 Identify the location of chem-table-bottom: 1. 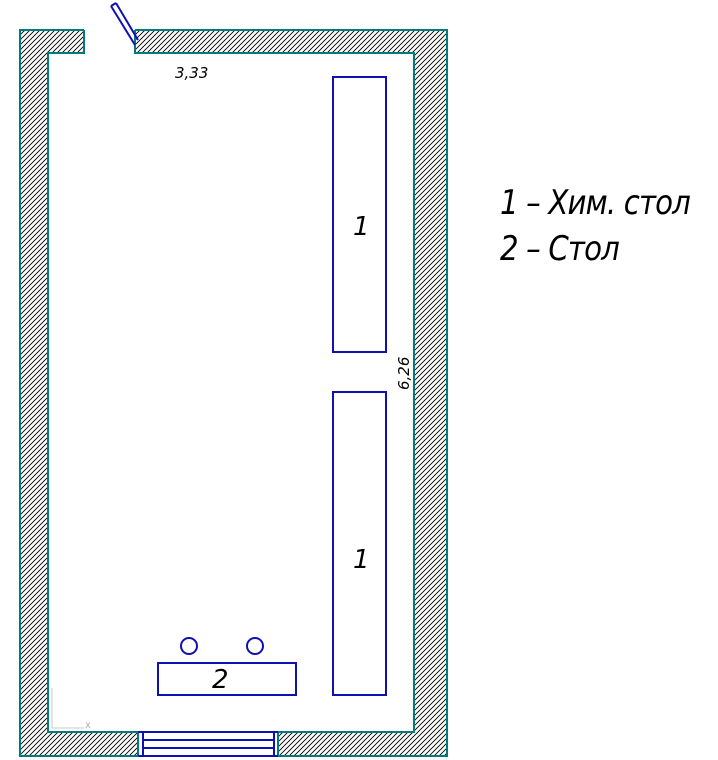
(359, 543).